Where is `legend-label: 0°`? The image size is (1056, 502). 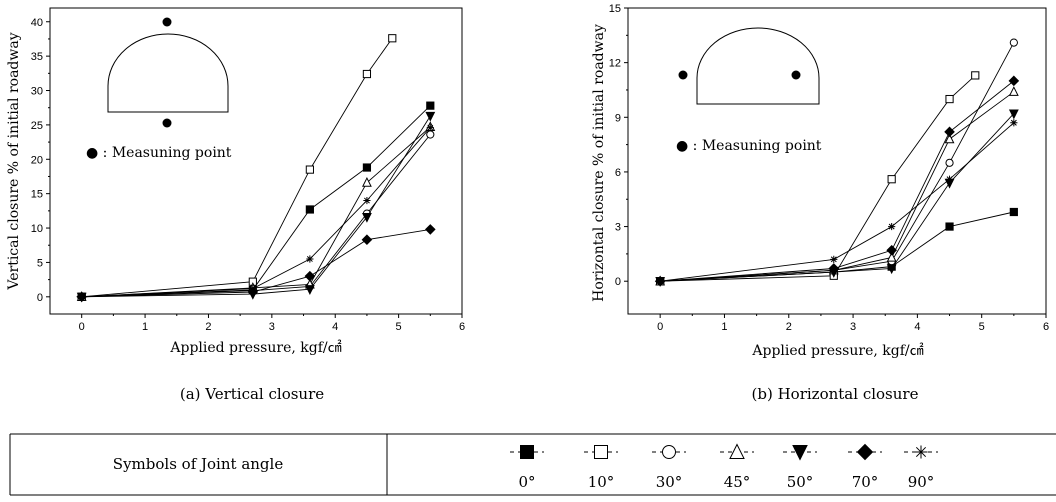
legend-label: 0° is located at coordinates (526, 482).